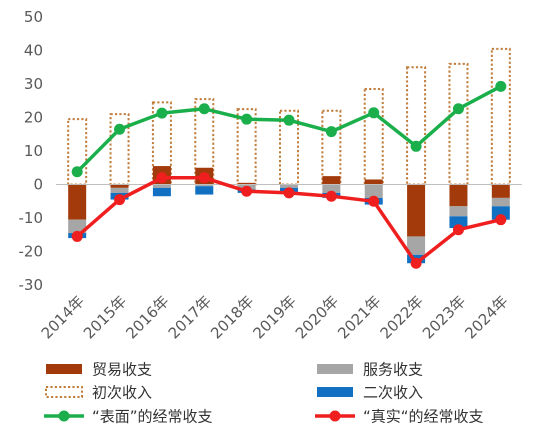 The image size is (550, 431). I want to click on y-tick-label: 20, so click(33, 118).